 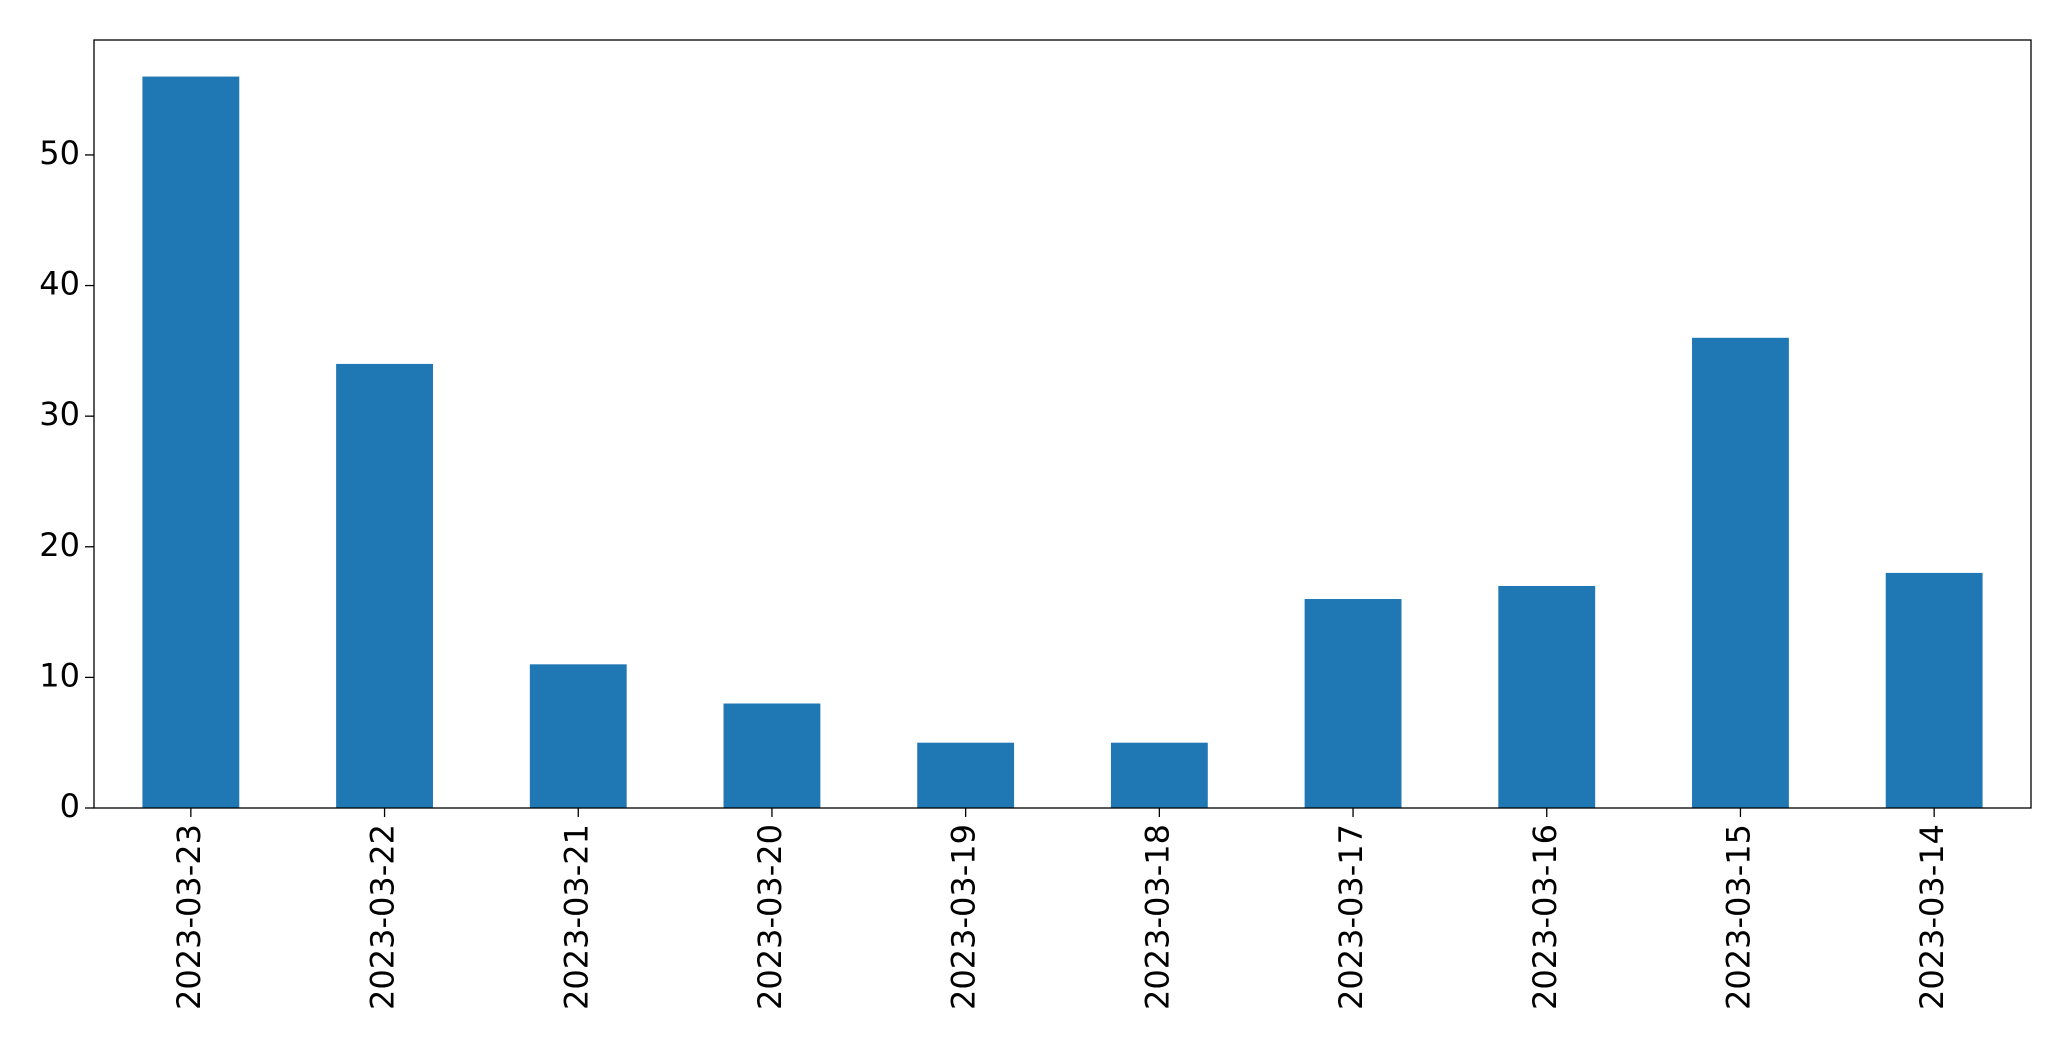 I want to click on x-tick-label: 2023-03-17, so click(x=1351, y=917).